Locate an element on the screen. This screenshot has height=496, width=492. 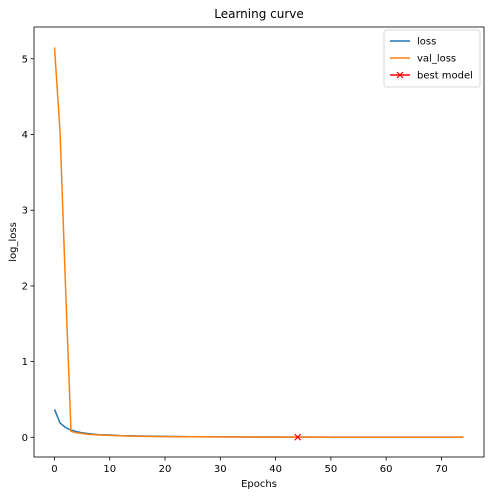
y-axis-label: log_loss is located at coordinates (13, 242).